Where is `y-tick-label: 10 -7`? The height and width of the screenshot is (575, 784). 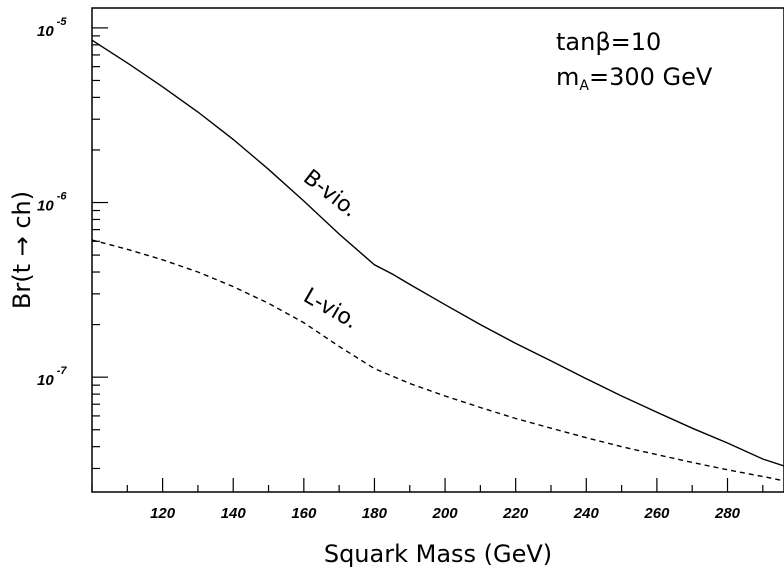 y-tick-label: 10 -7 is located at coordinates (52, 377).